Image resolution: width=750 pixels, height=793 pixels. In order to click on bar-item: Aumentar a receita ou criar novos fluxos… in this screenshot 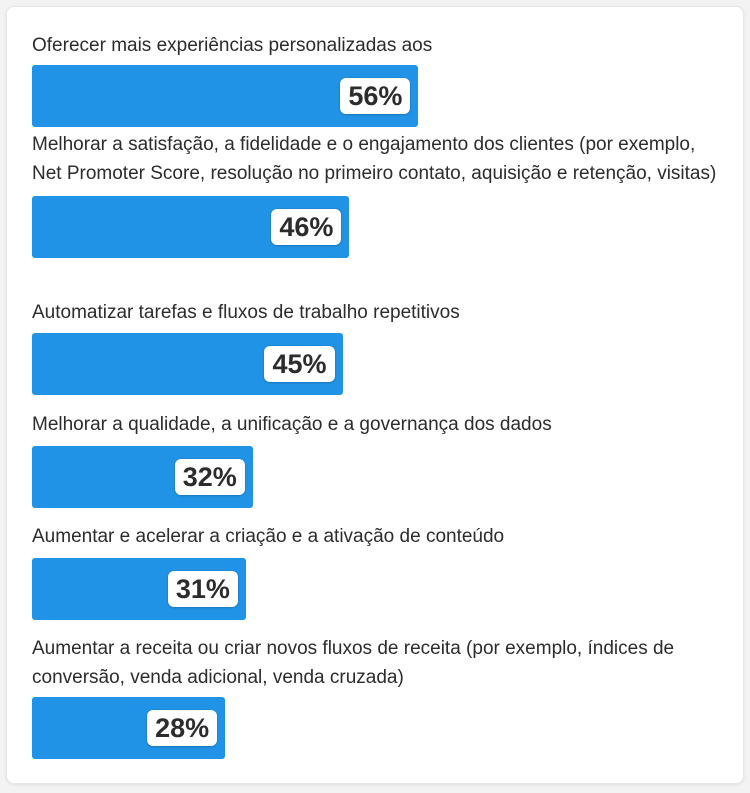, I will do `click(377, 696)`.